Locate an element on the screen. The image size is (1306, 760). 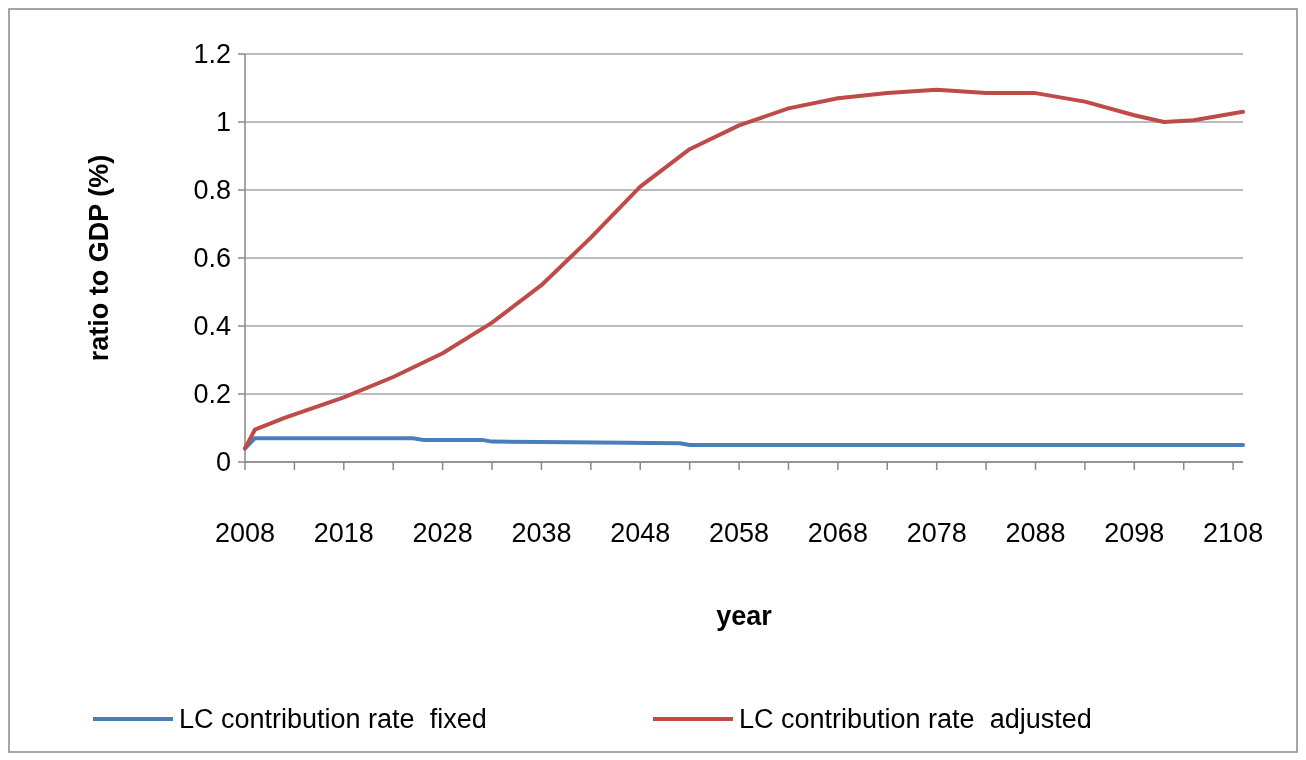
x-tick-label: 2028 is located at coordinates (442, 533).